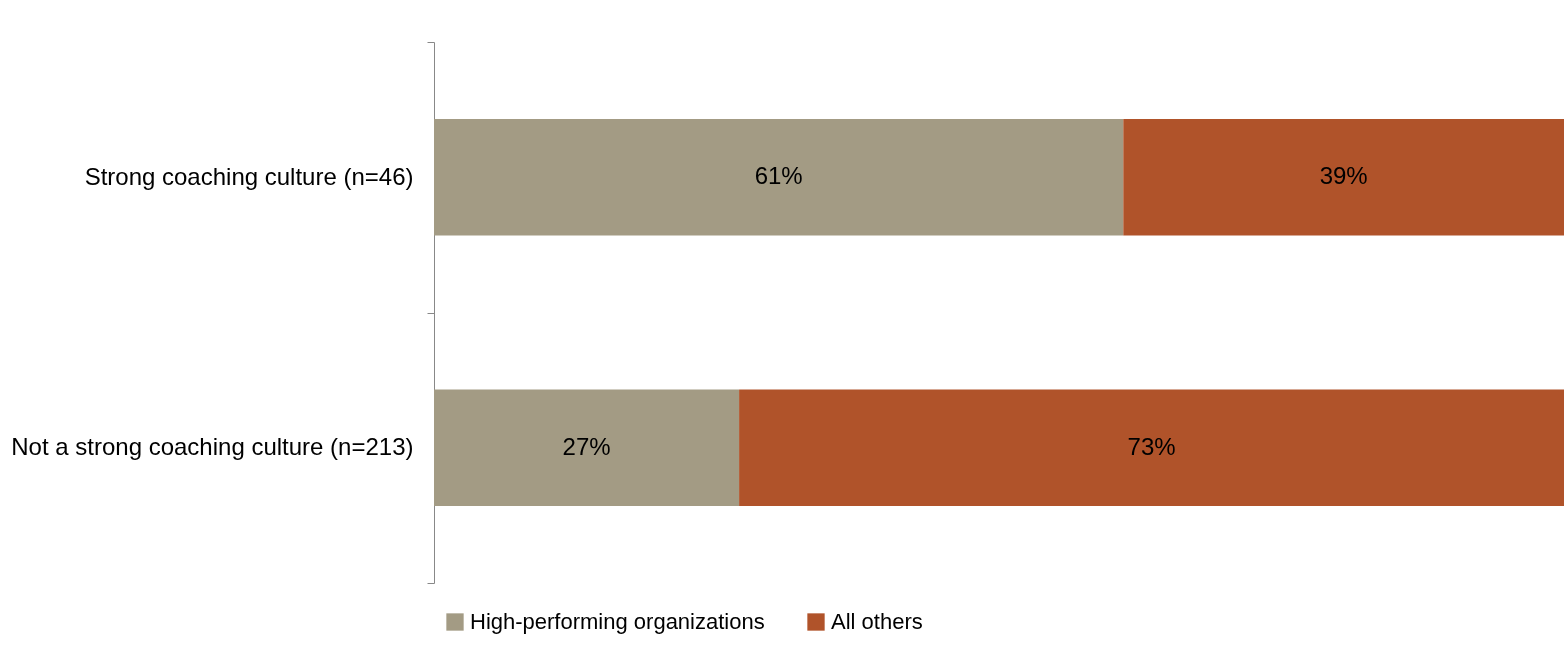 This screenshot has height=648, width=1564. Describe the element at coordinates (586, 446) in the screenshot. I see `data-label: 27%` at that location.